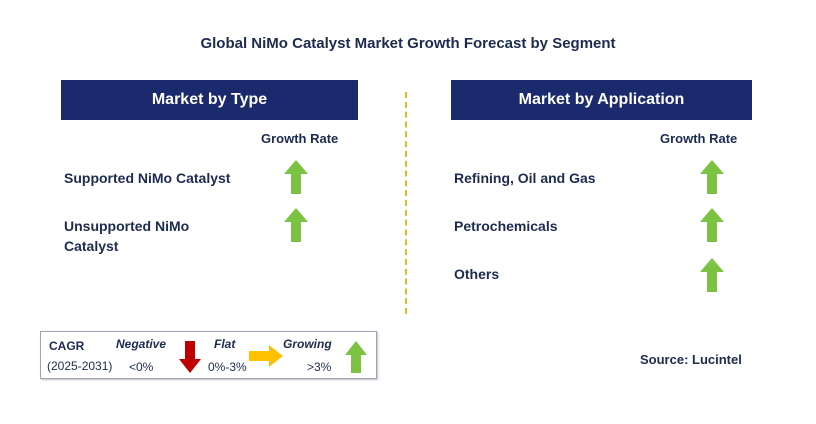  I want to click on flat-arrow-icon, so click(266, 356).